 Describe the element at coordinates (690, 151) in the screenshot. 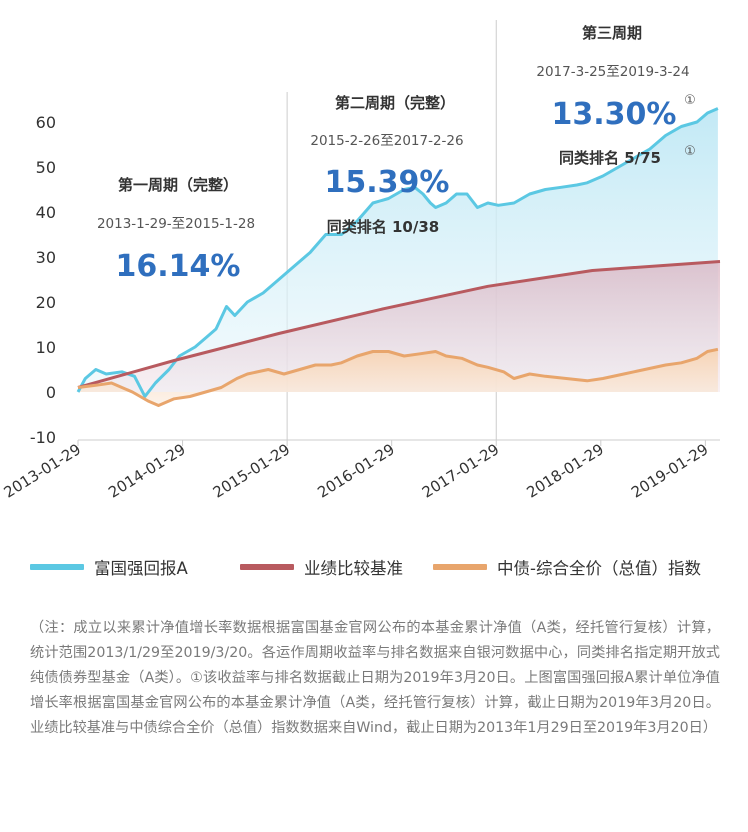

I see `period-3-rank-mark: ①` at that location.